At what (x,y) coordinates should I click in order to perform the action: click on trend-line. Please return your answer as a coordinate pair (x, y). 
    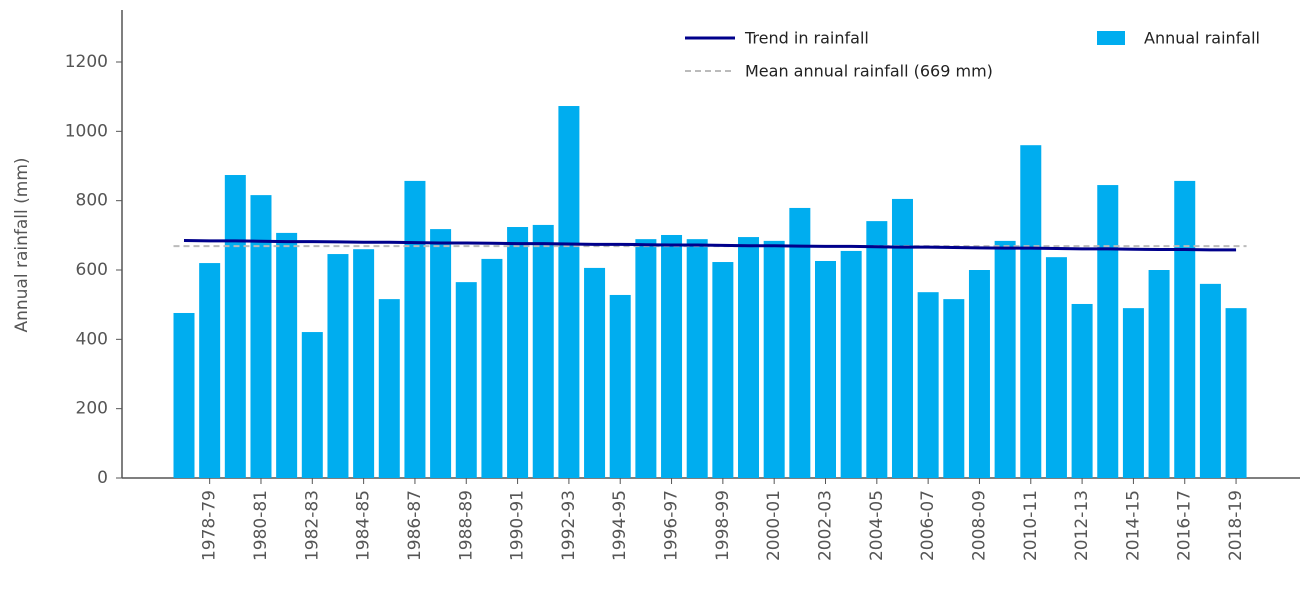
    Looking at the image, I should click on (710, 245).